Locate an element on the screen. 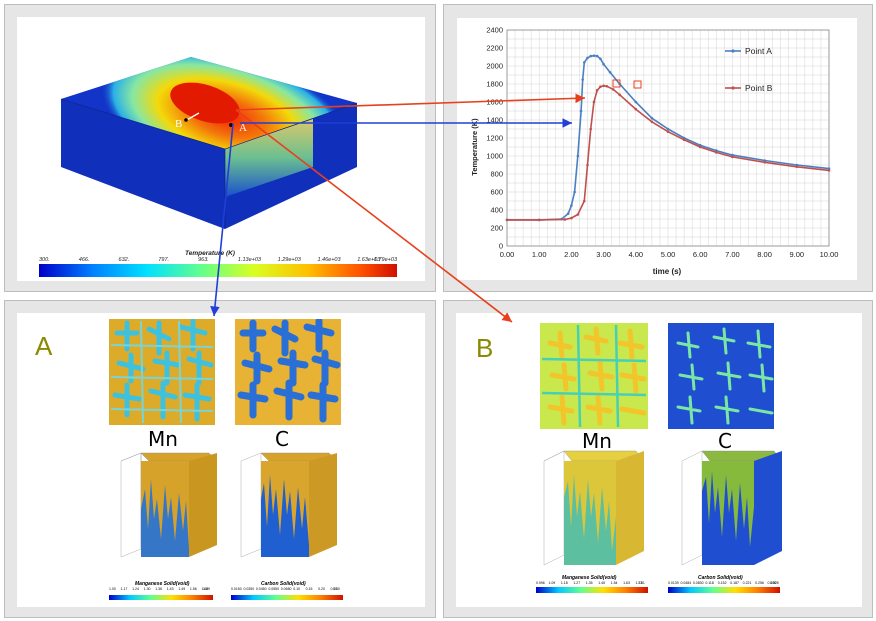  colorbar-tick-label: 0.0450 is located at coordinates (261, 589).